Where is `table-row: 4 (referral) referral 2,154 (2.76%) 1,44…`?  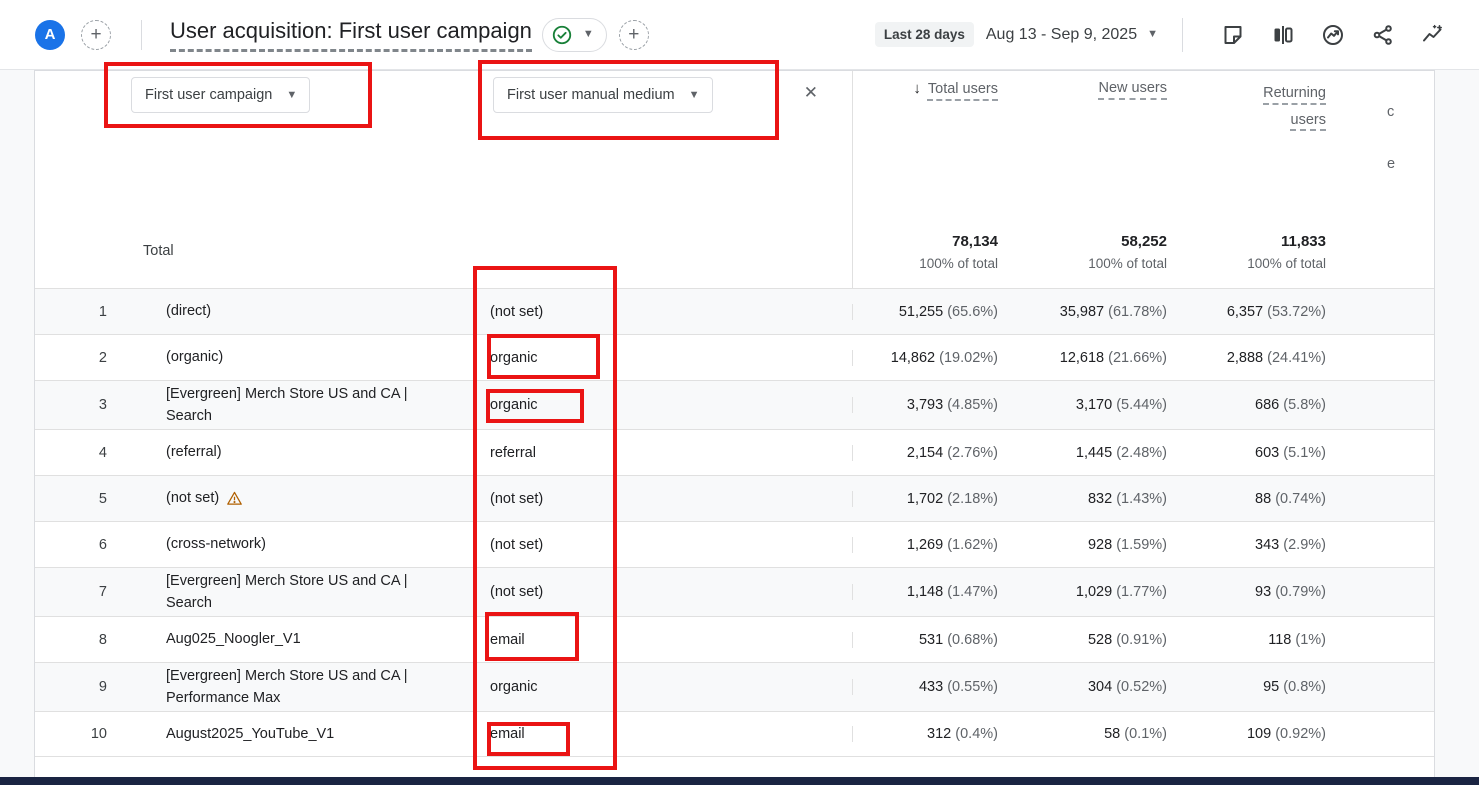
table-row: 4 (referral) referral 2,154 (2.76%) 1,44… is located at coordinates (734, 452).